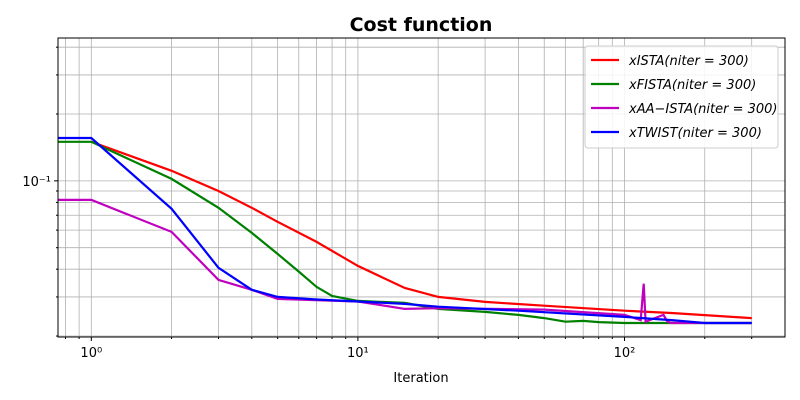 Image resolution: width=800 pixels, height=400 pixels. Describe the element at coordinates (36, 182) in the screenshot. I see `y-tick-label: 10⁻¹` at that location.